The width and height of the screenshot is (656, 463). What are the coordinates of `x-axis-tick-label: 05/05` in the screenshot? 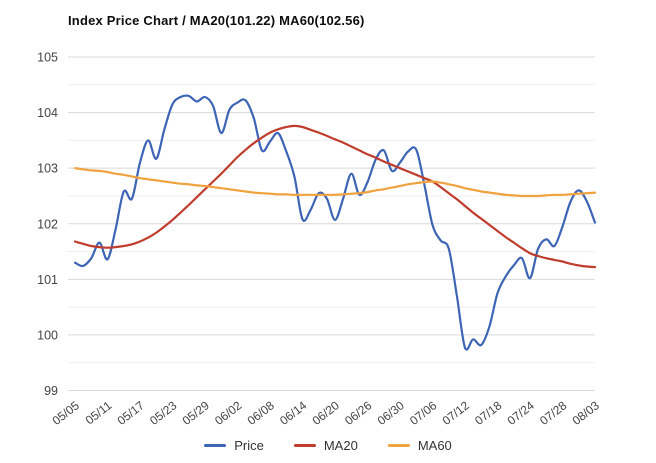 It's located at (66, 413).